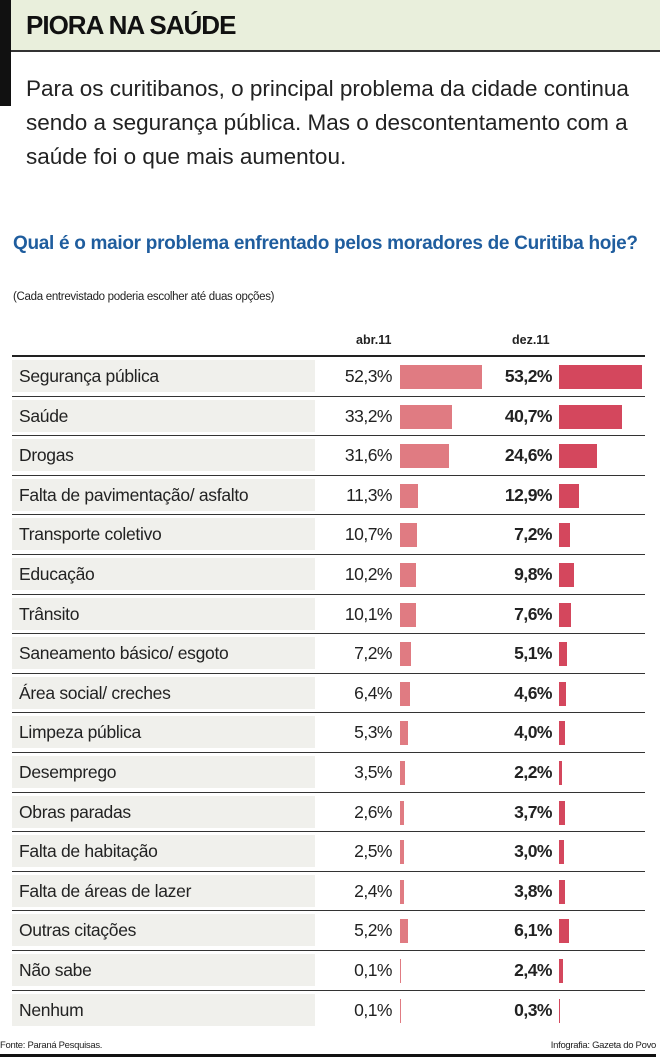  I want to click on value-label-dez: 5,1%, so click(533, 653).